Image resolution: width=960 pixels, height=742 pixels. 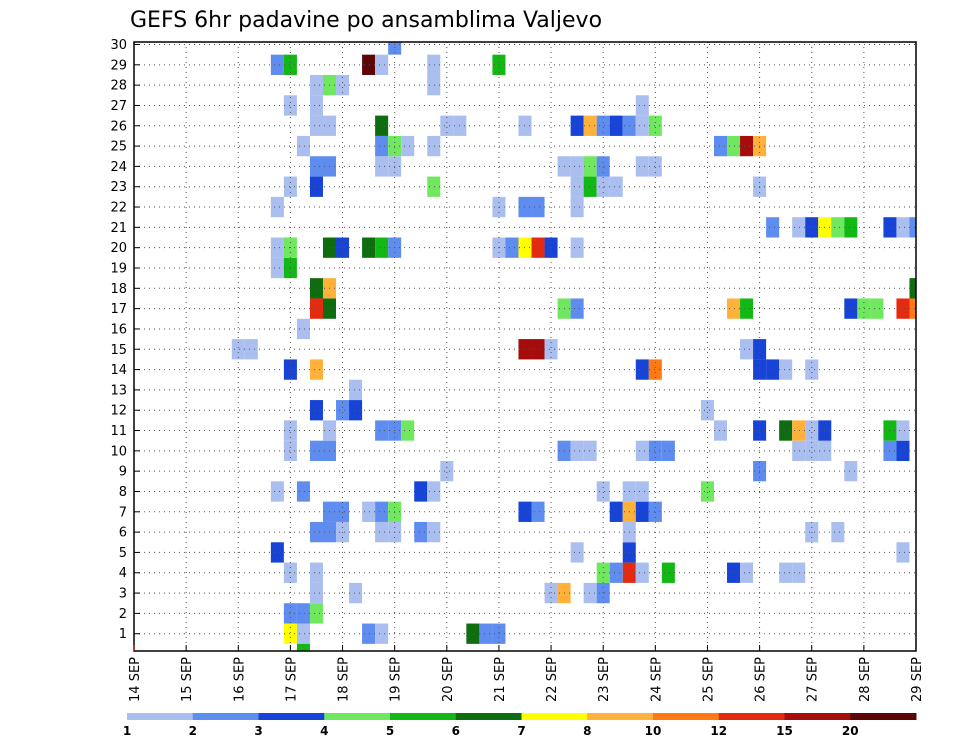 What do you see at coordinates (653, 731) in the screenshot?
I see `colorbar-label: 10` at bounding box center [653, 731].